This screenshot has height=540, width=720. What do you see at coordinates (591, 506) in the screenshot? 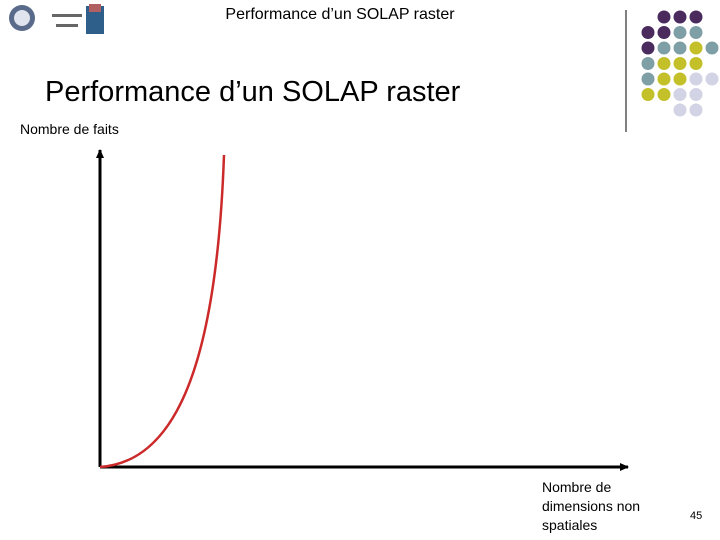
I see `x-axis-label: Nombre de dimensions non spatiales` at bounding box center [591, 506].